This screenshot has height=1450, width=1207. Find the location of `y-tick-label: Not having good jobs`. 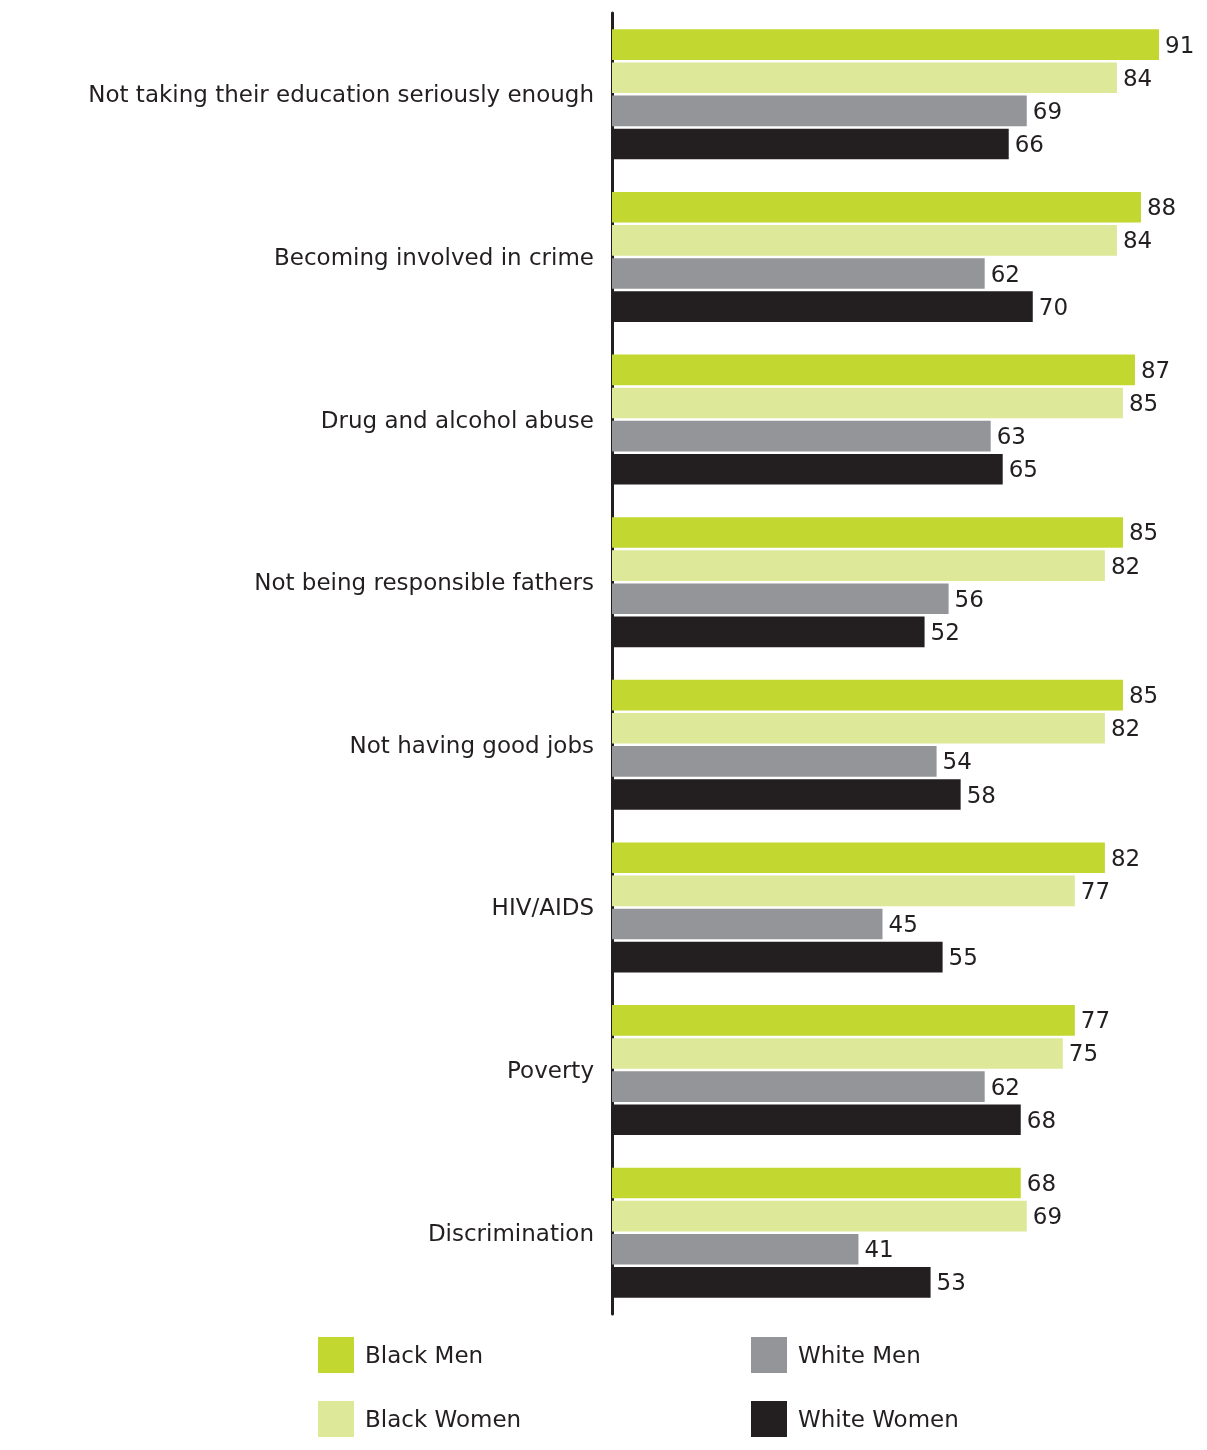

y-tick-label: Not having good jobs is located at coordinates (471, 744).